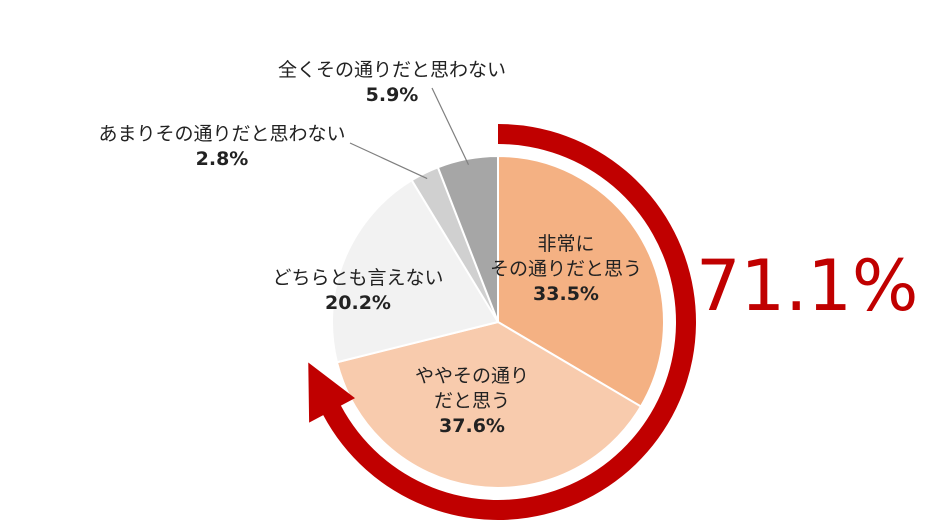 The height and width of the screenshot is (528, 940). I want to click on slice-value-1: 33.5%, so click(566, 294).